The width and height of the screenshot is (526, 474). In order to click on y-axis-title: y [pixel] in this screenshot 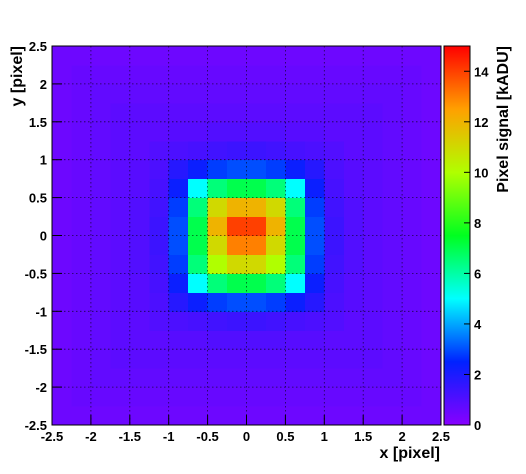, I will do `click(17, 76)`.